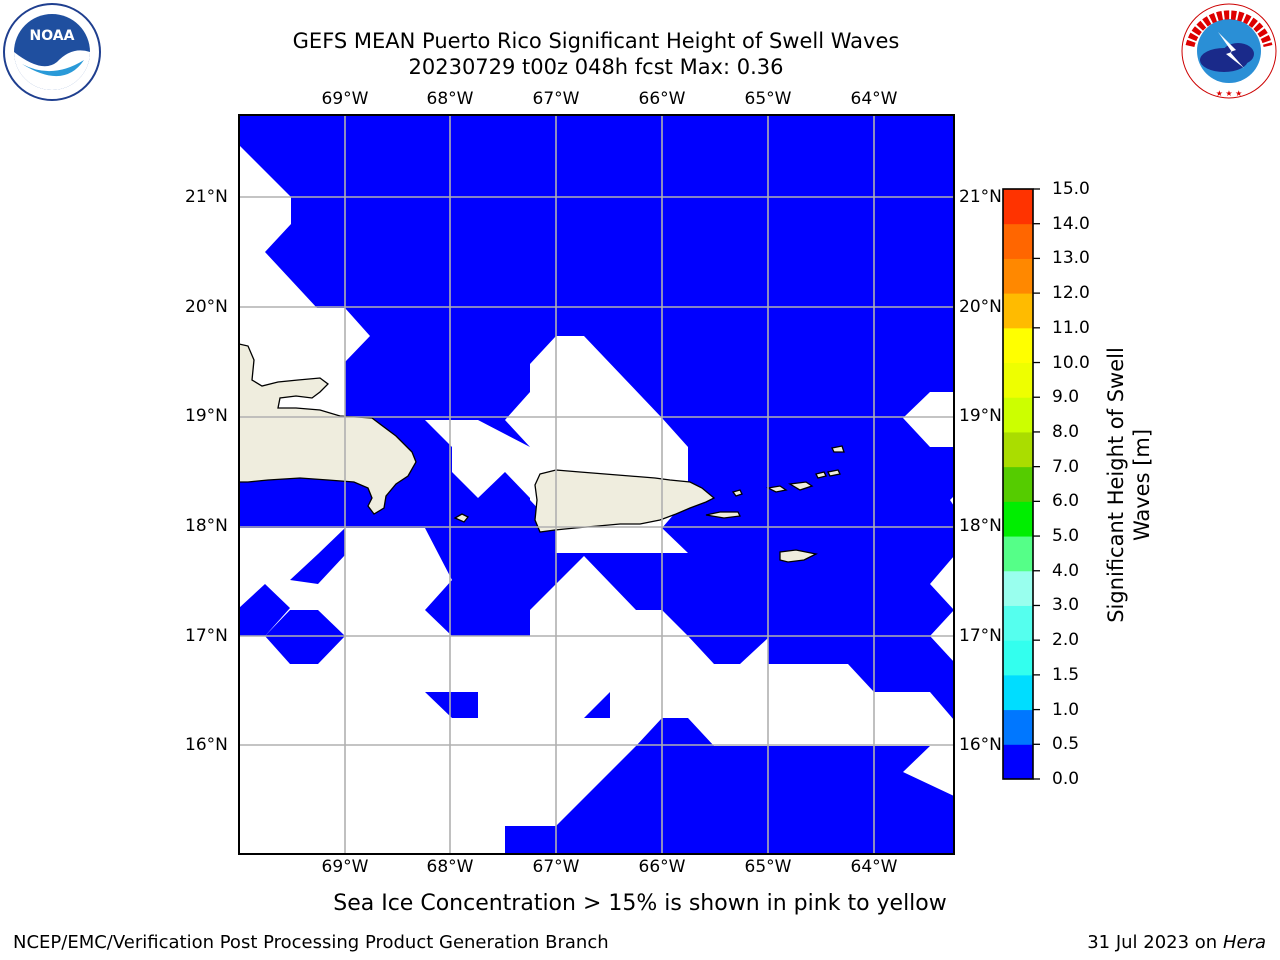 This screenshot has height=960, width=1280. What do you see at coordinates (662, 867) in the screenshot?
I see `lon-label-bottom: 66°W` at bounding box center [662, 867].